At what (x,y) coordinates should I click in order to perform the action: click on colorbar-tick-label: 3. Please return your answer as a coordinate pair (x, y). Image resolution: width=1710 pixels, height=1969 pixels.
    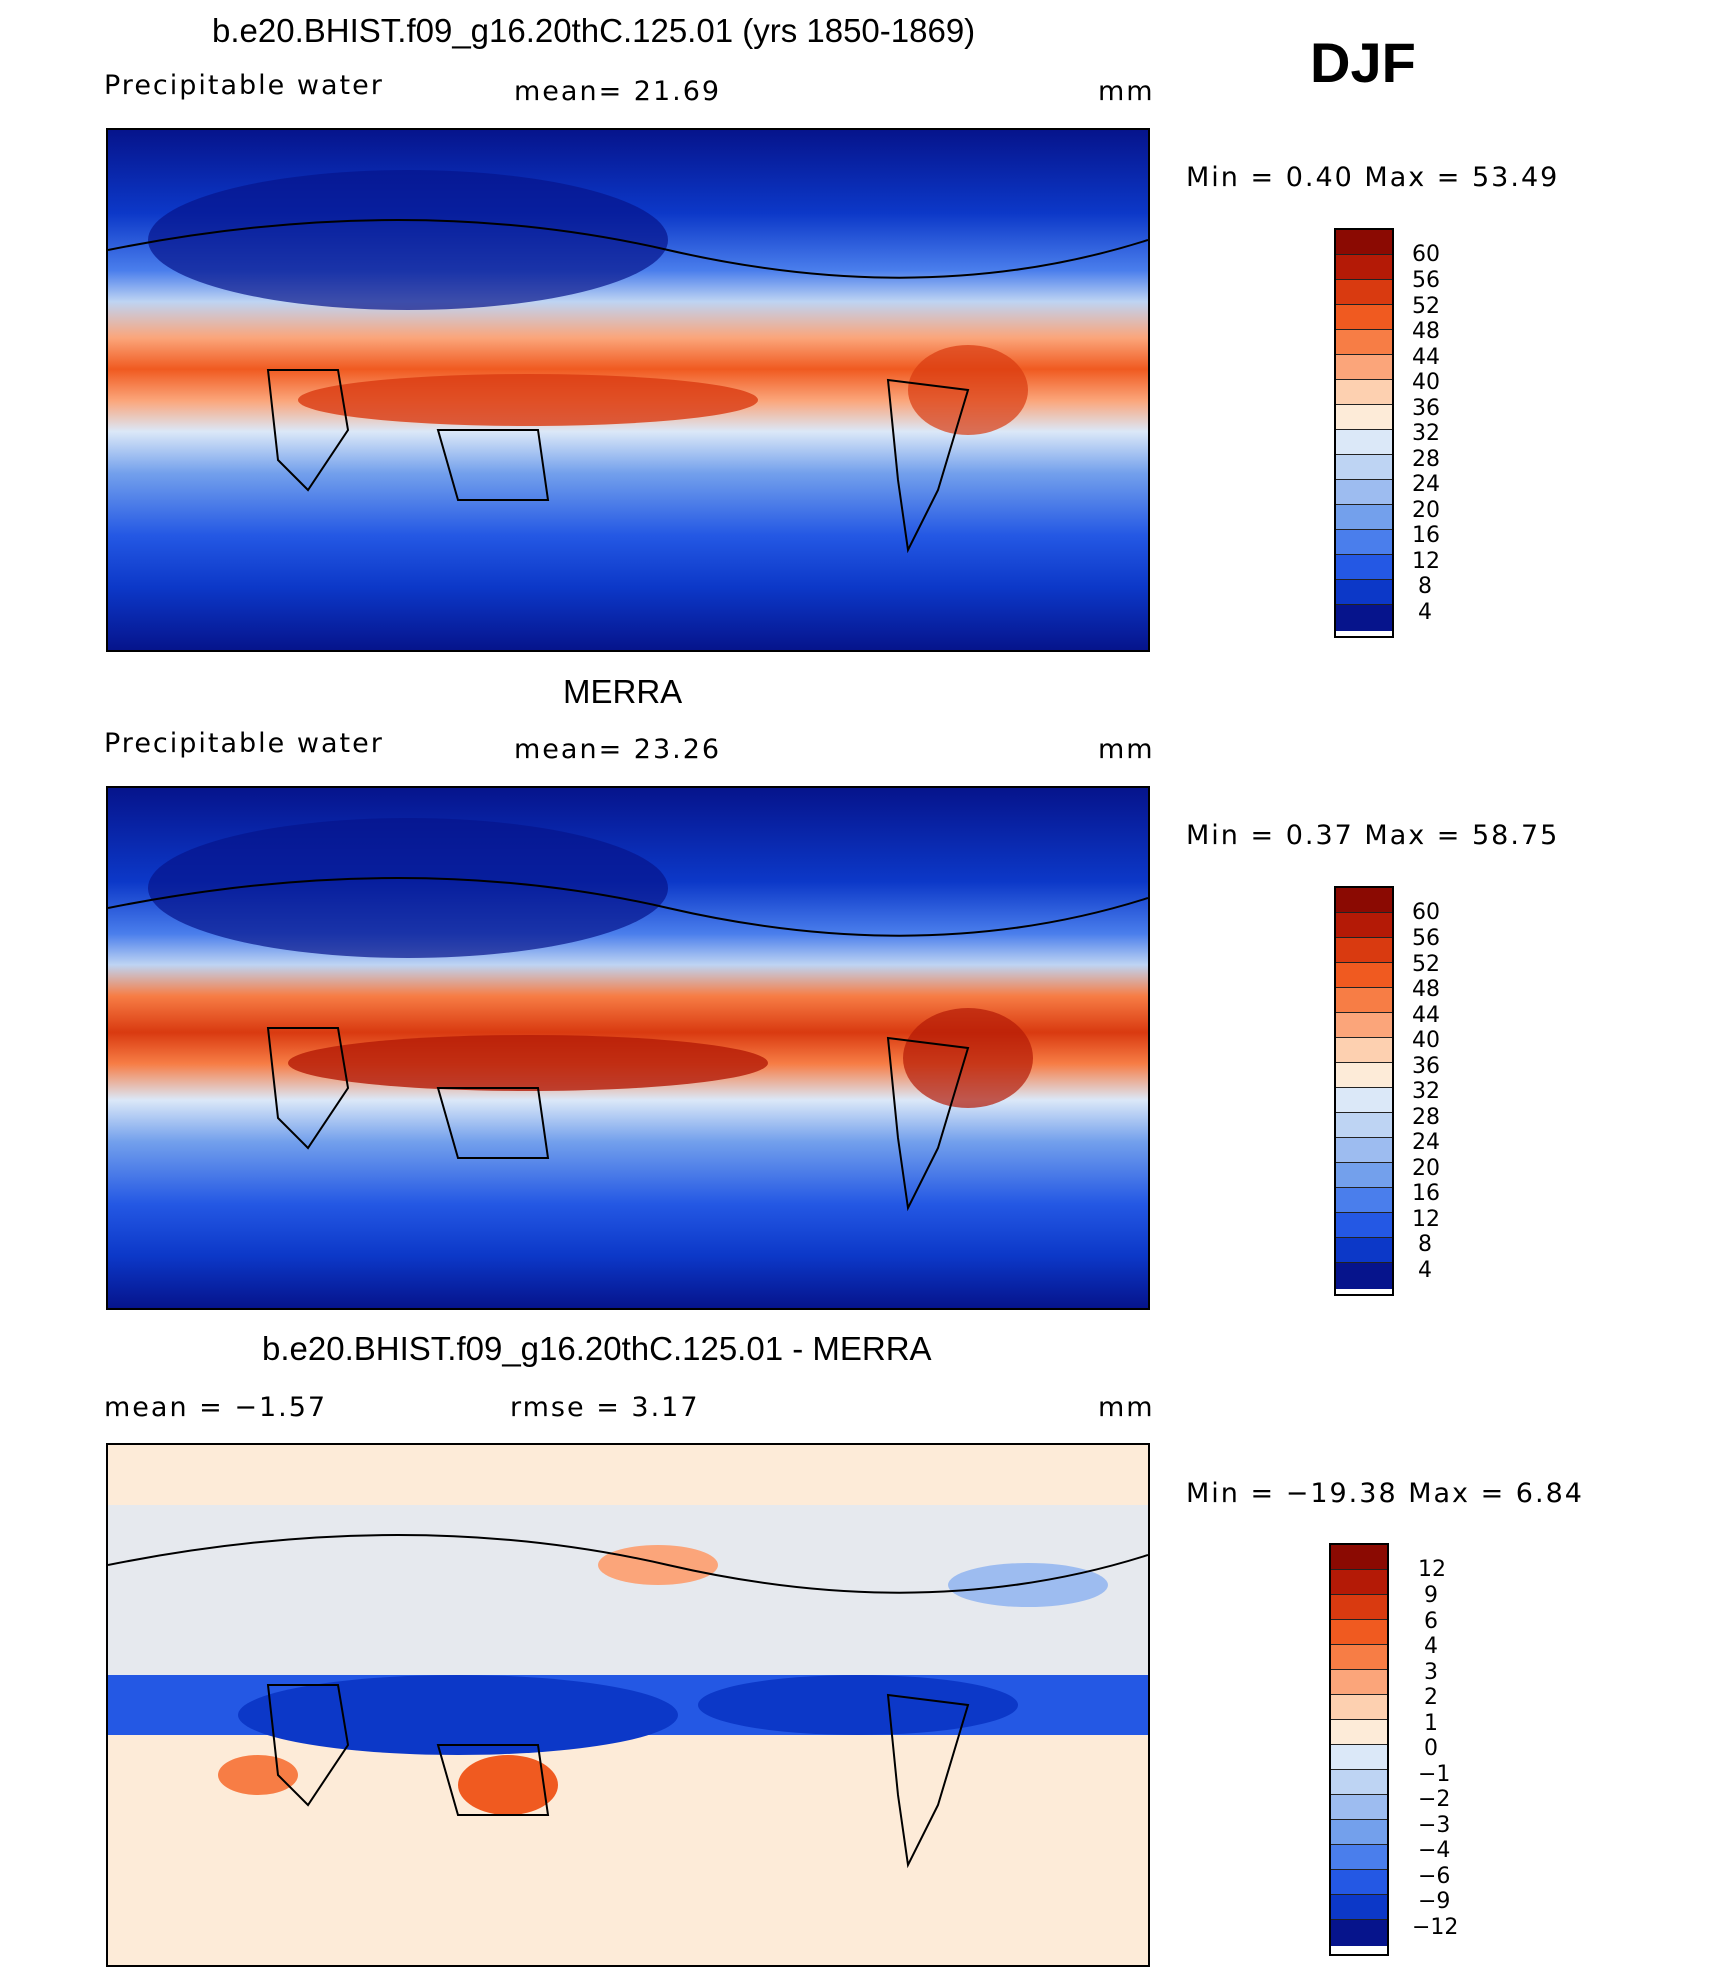
    Looking at the image, I should click on (1431, 1672).